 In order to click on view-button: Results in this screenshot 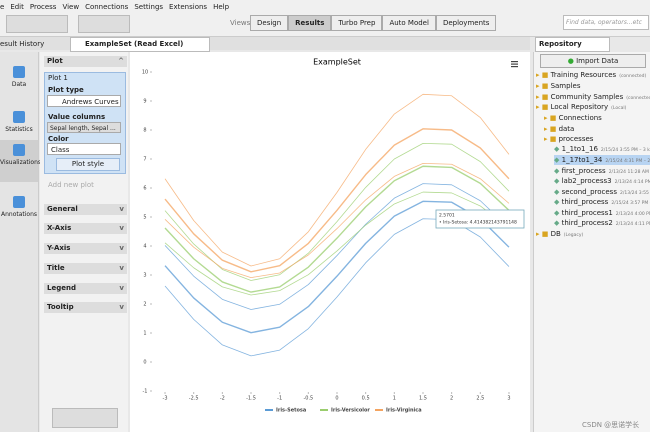, I will do `click(310, 23)`.